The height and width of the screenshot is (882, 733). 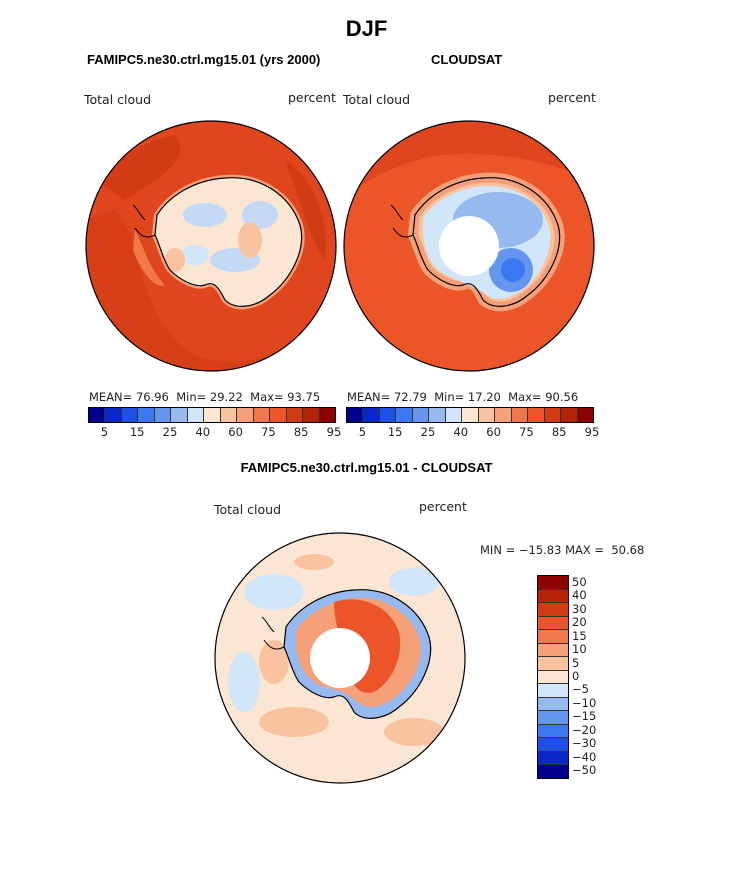 I want to click on diff-colorbar-labels: 50 40 30 20 15 10 5 0 −5 −10 −15 −20 −30 −40 −50, so click(x=602, y=676).